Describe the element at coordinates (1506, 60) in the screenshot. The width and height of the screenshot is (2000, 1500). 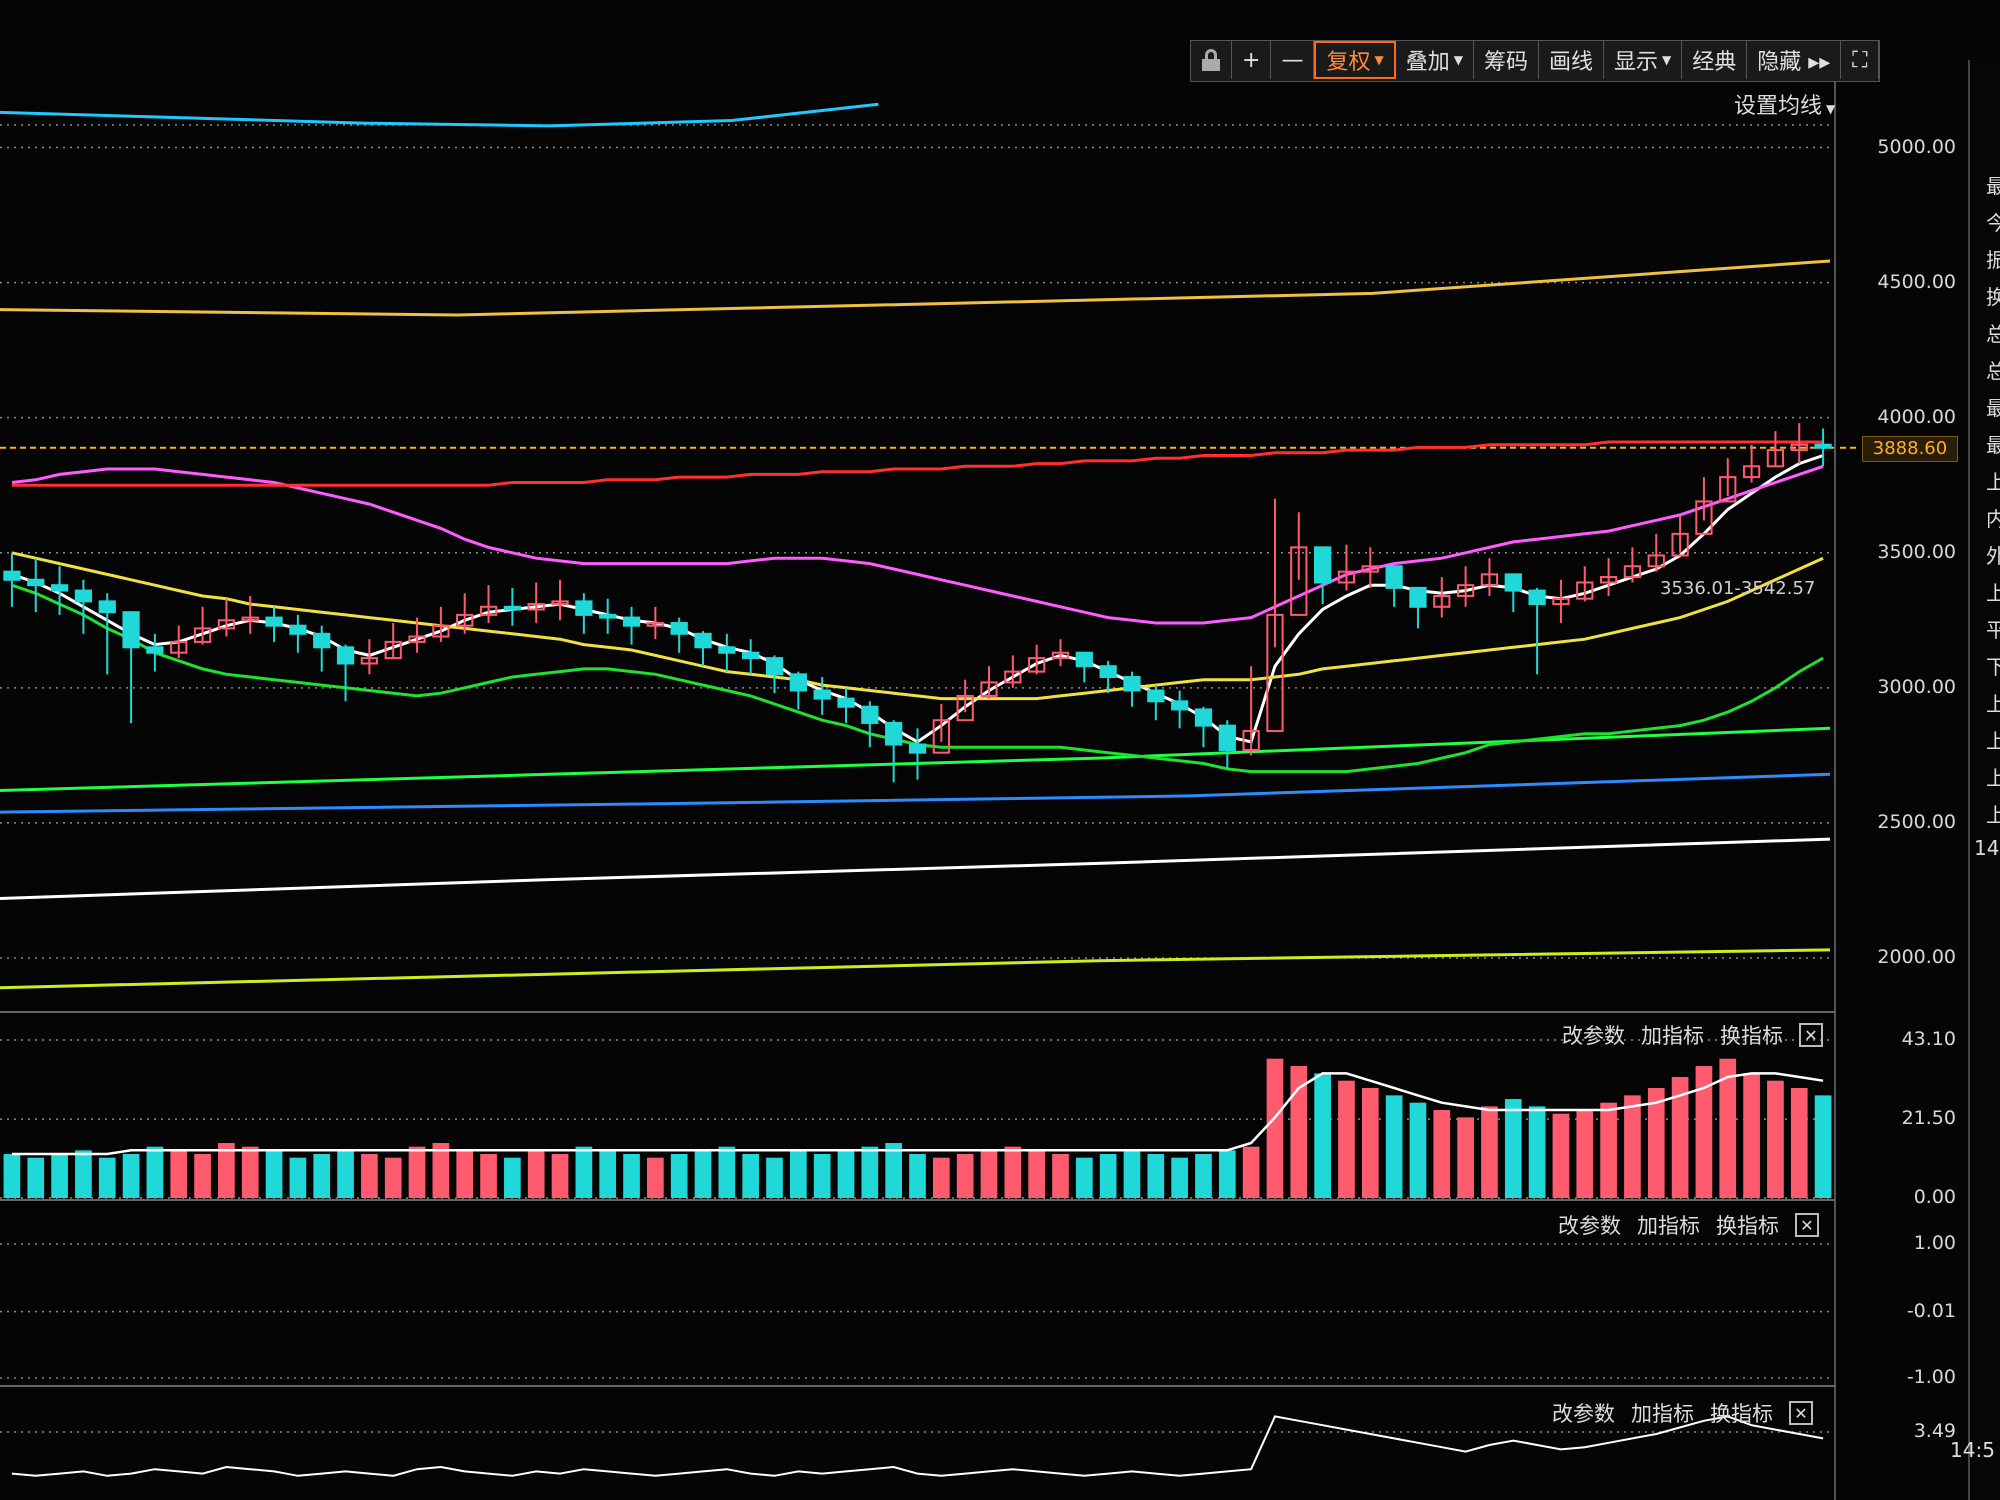
I see `chips-button: 筹码` at that location.